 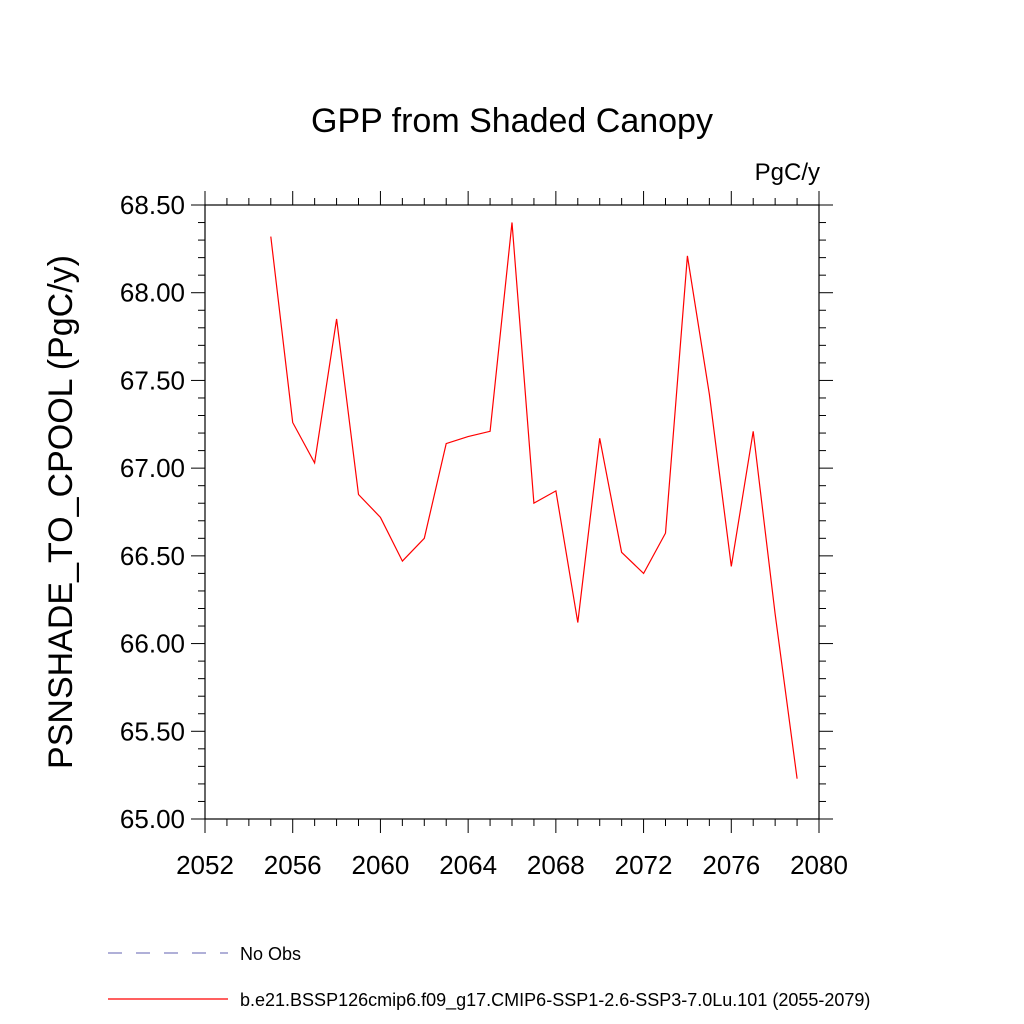 What do you see at coordinates (787, 172) in the screenshot?
I see `units-label: PgC/y` at bounding box center [787, 172].